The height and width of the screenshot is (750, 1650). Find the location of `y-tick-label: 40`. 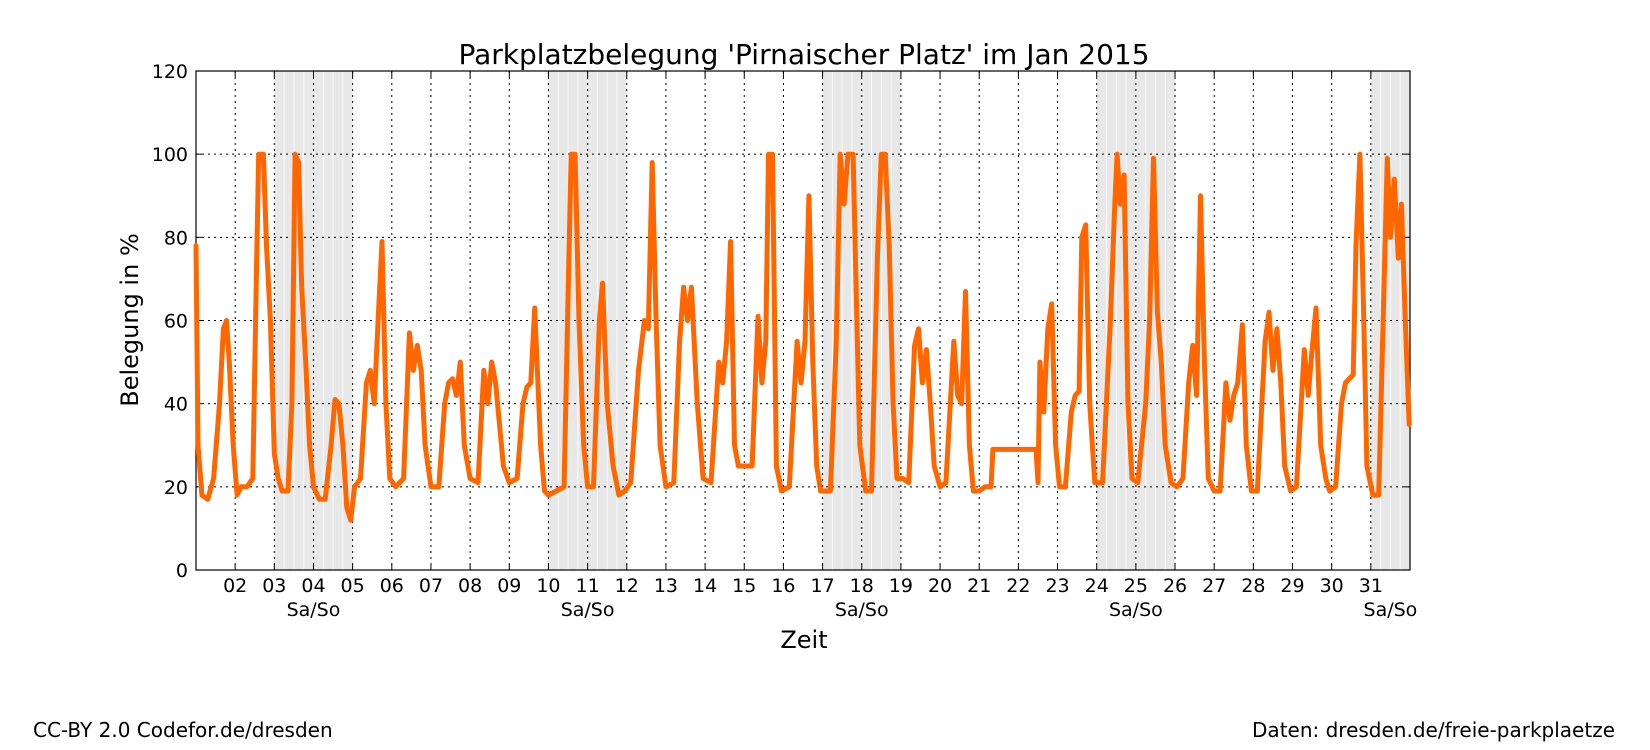

y-tick-label: 40 is located at coordinates (176, 405).